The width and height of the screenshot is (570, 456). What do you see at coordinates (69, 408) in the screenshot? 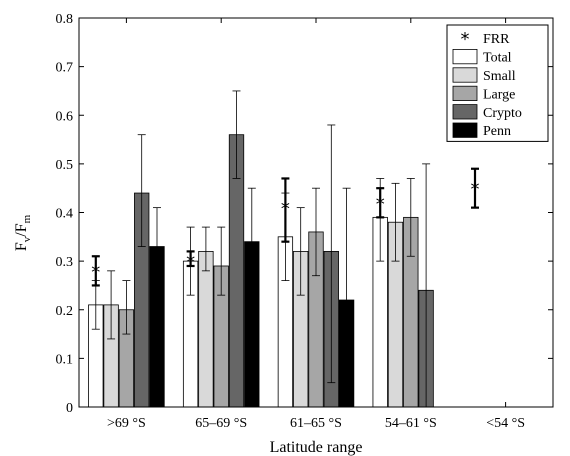
I see `y-tick-label: 0` at bounding box center [69, 408].